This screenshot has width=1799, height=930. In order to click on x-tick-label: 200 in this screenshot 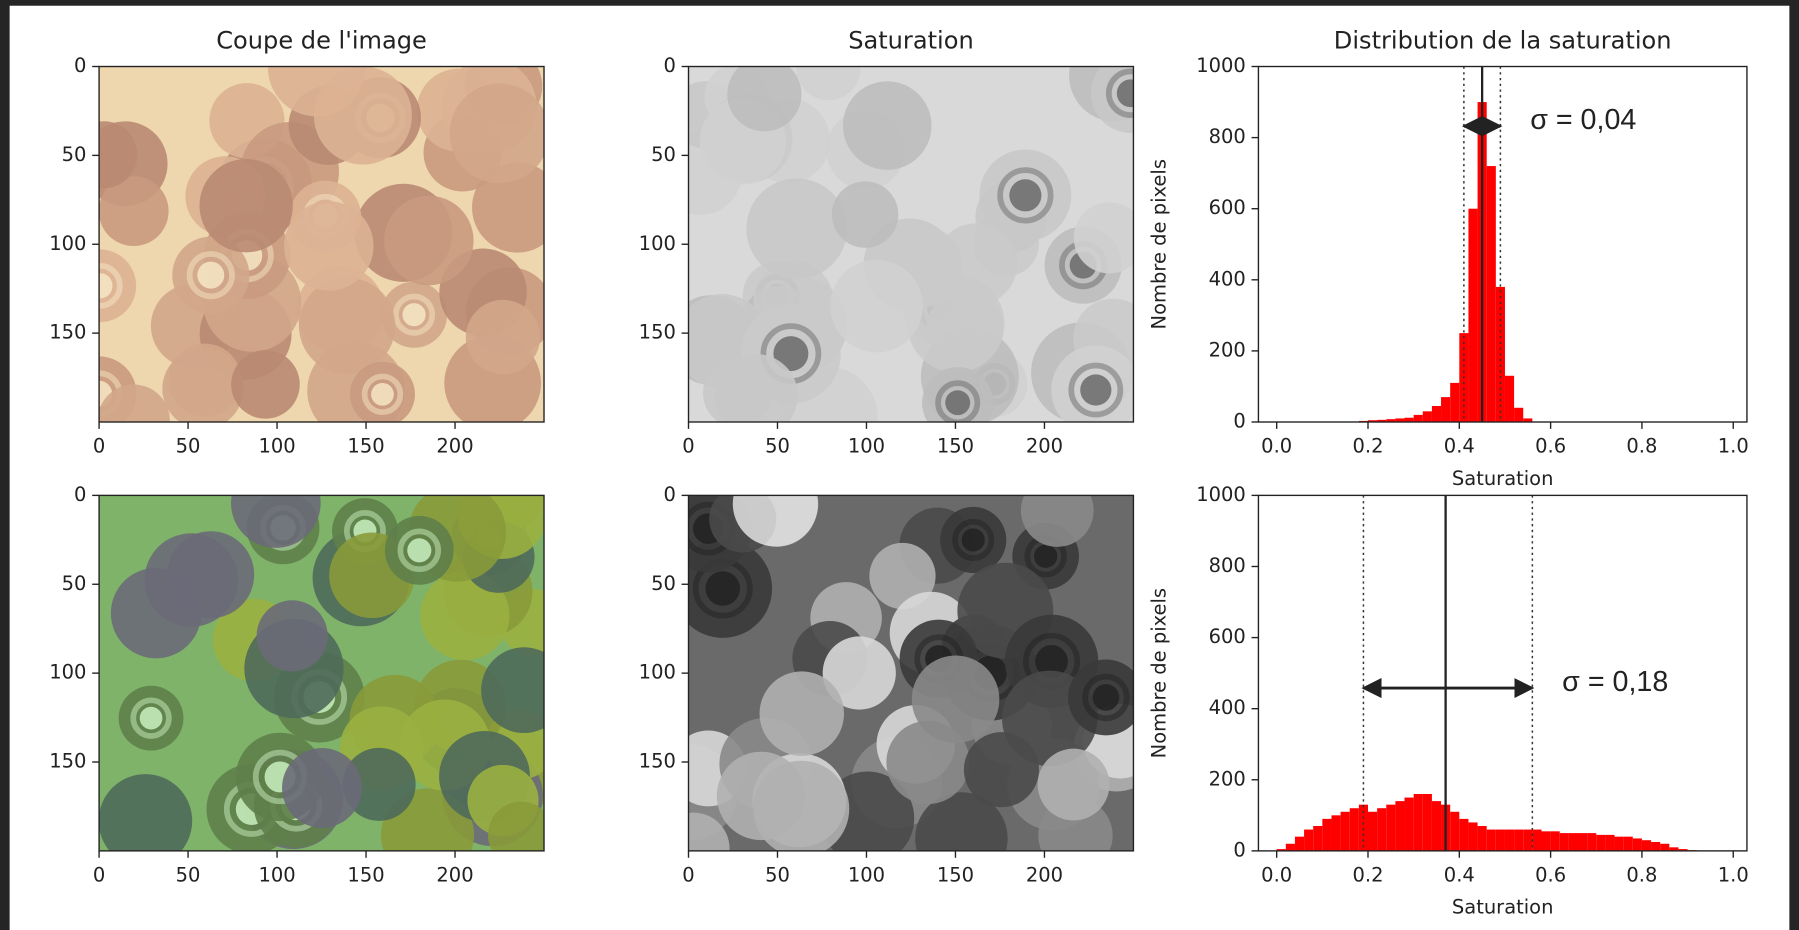, I will do `click(1044, 446)`.